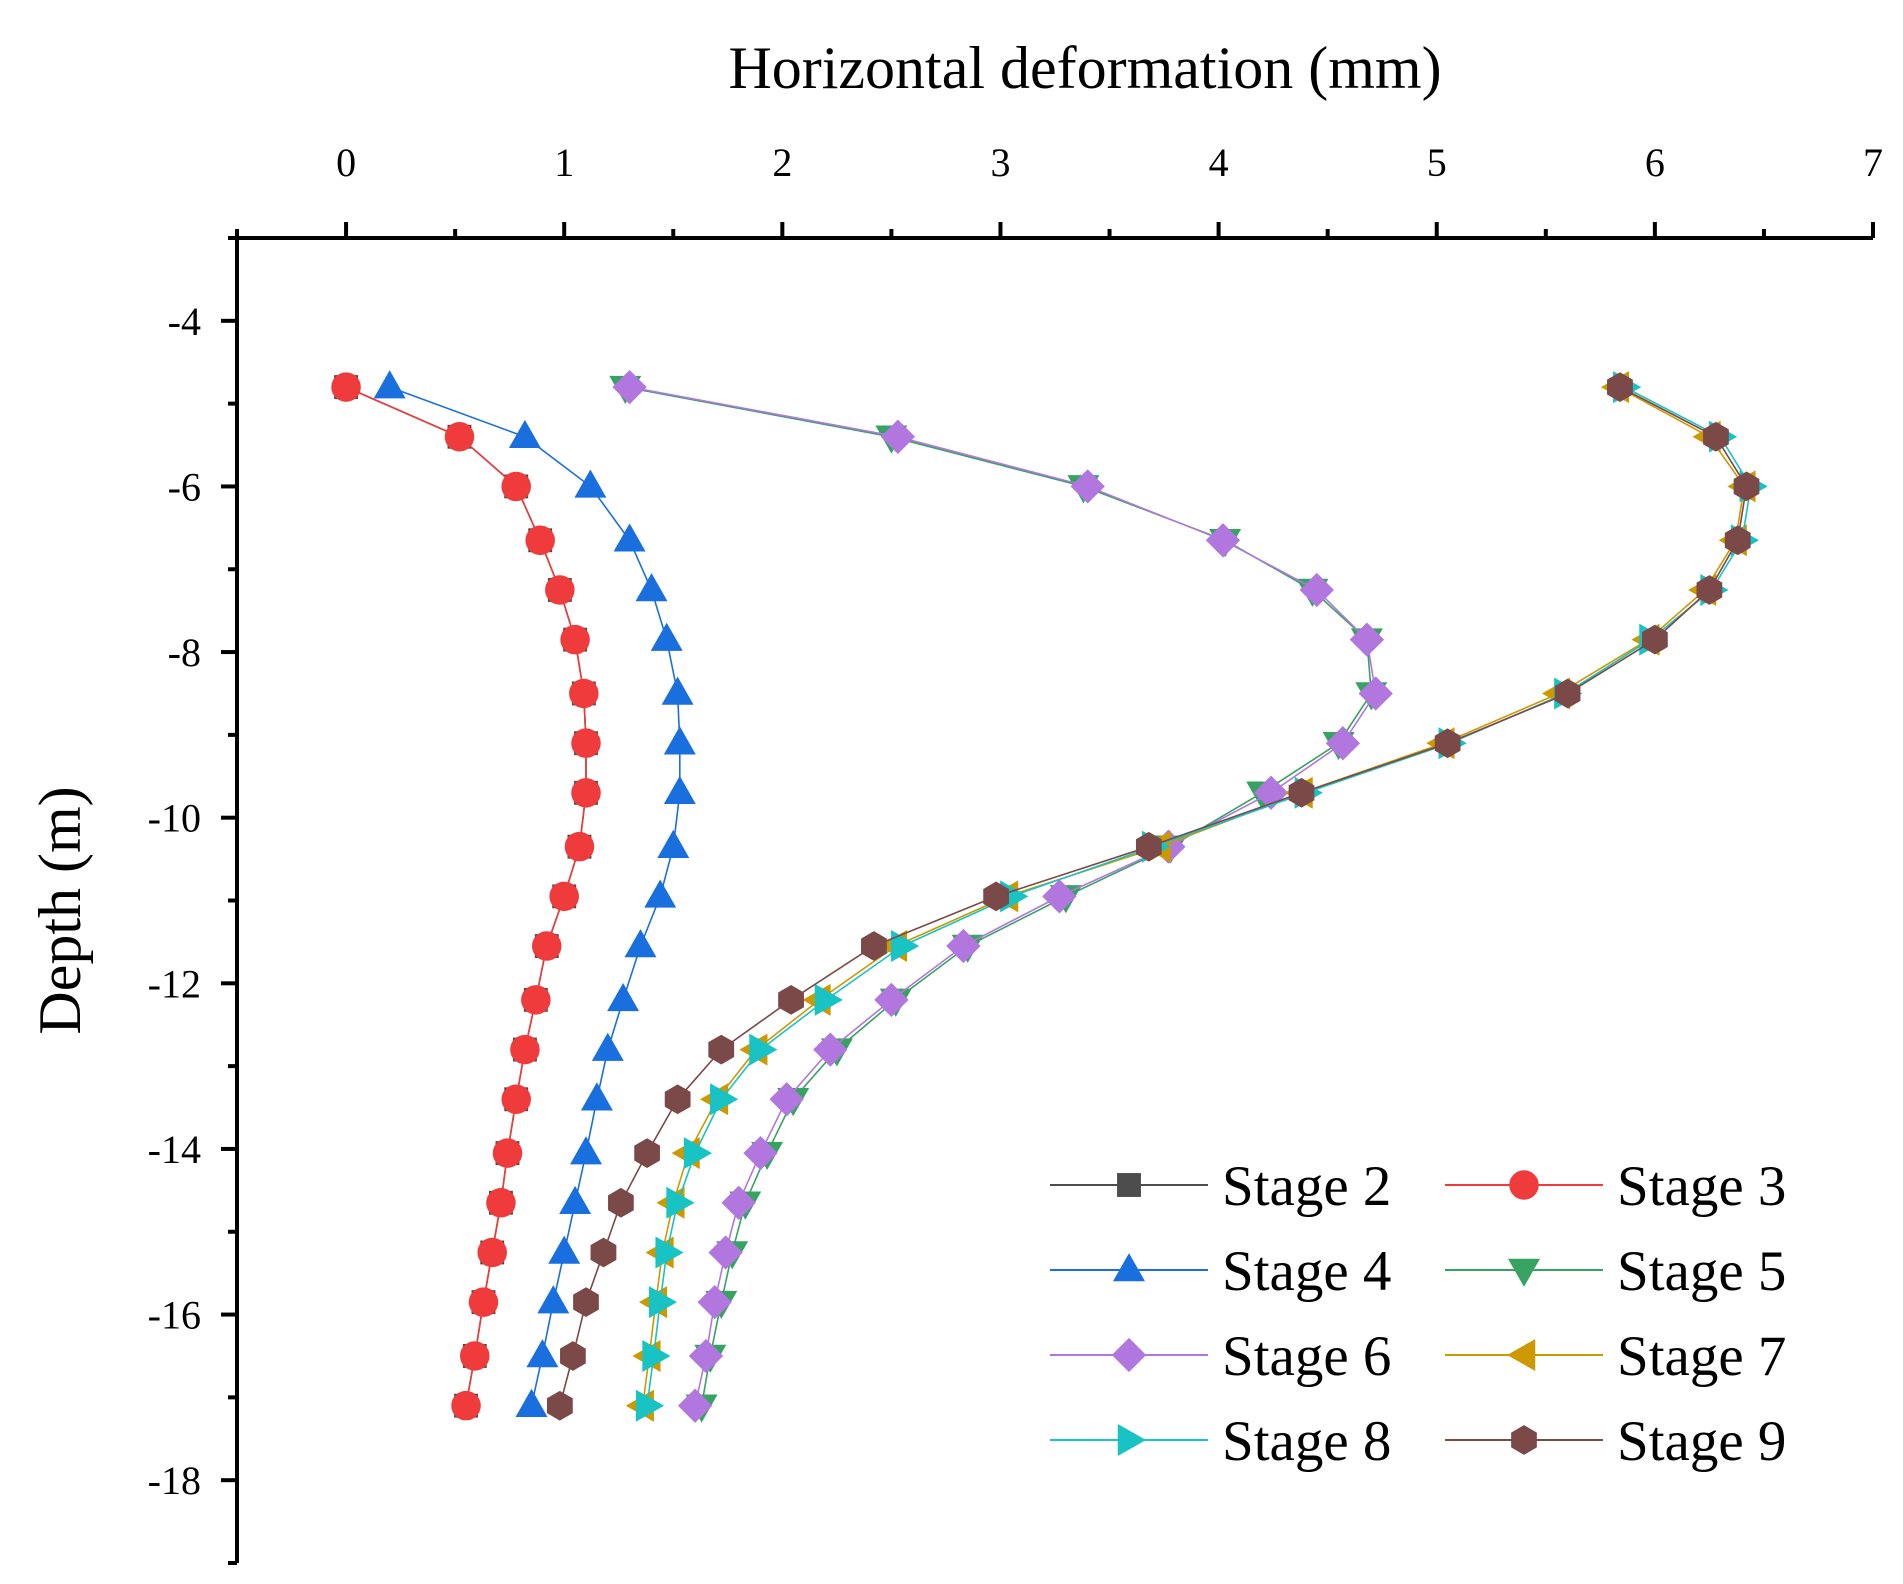  Describe the element at coordinates (184, 652) in the screenshot. I see `y-tick-label: -8` at that location.